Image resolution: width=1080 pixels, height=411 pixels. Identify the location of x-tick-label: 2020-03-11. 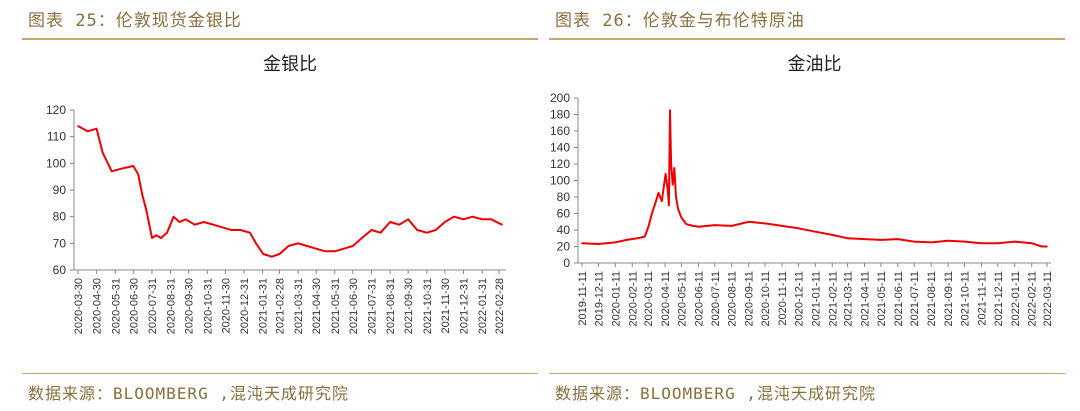
(649, 298).